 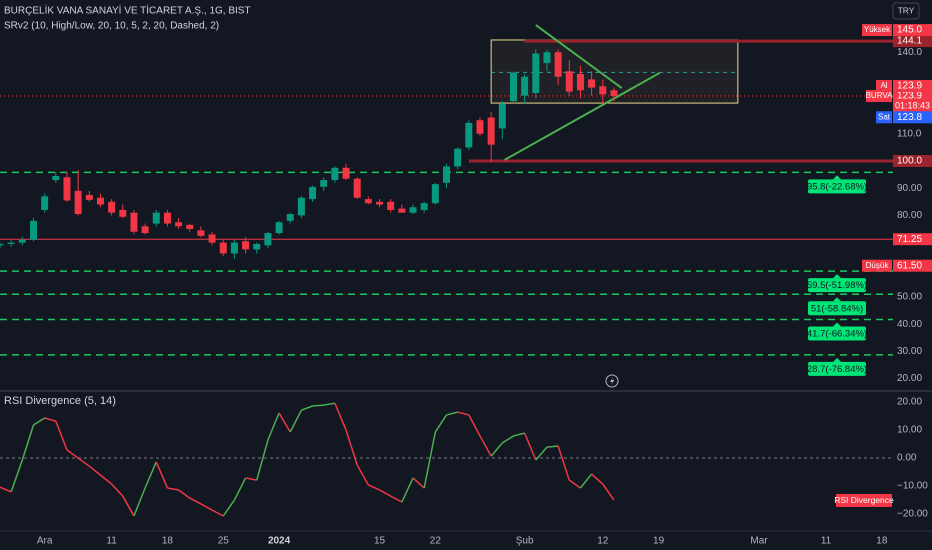 I want to click on quote-tag: Sat, so click(x=884, y=116).